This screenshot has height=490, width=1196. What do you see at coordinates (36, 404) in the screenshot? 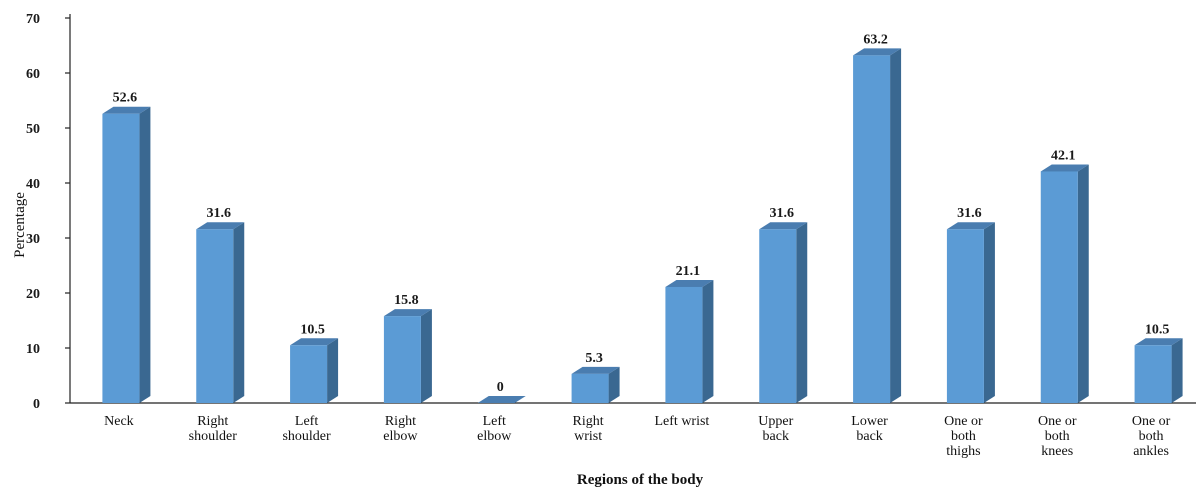
I see `y-tick-label: 0` at bounding box center [36, 404].